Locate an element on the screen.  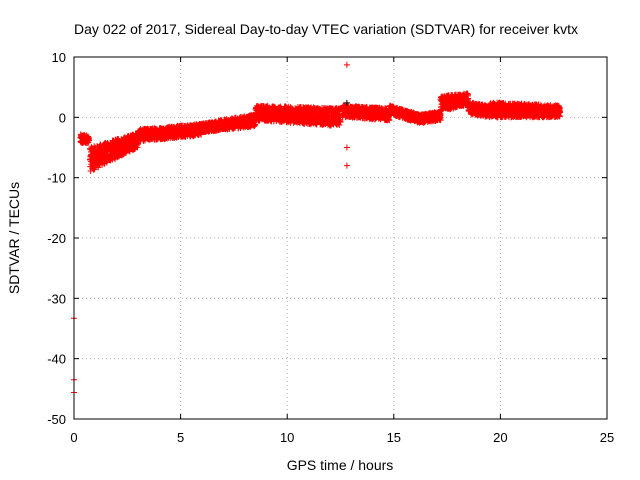
x-tick-label: 15 is located at coordinates (394, 437).